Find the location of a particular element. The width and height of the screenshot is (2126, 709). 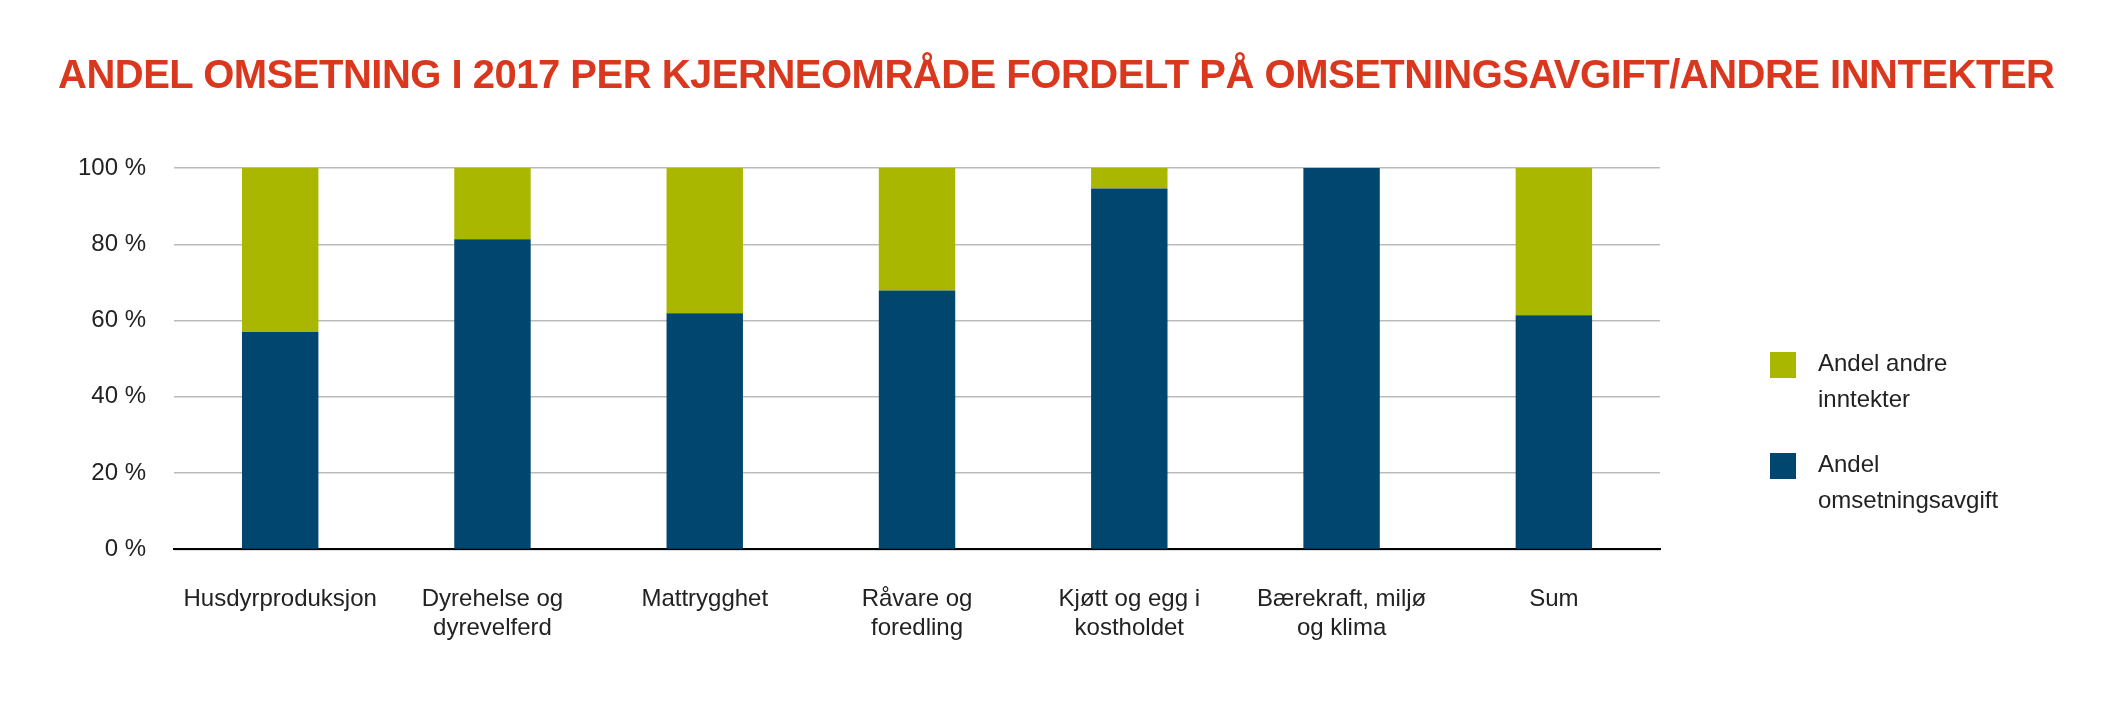

y-tick-label: 0 % is located at coordinates (125, 548).